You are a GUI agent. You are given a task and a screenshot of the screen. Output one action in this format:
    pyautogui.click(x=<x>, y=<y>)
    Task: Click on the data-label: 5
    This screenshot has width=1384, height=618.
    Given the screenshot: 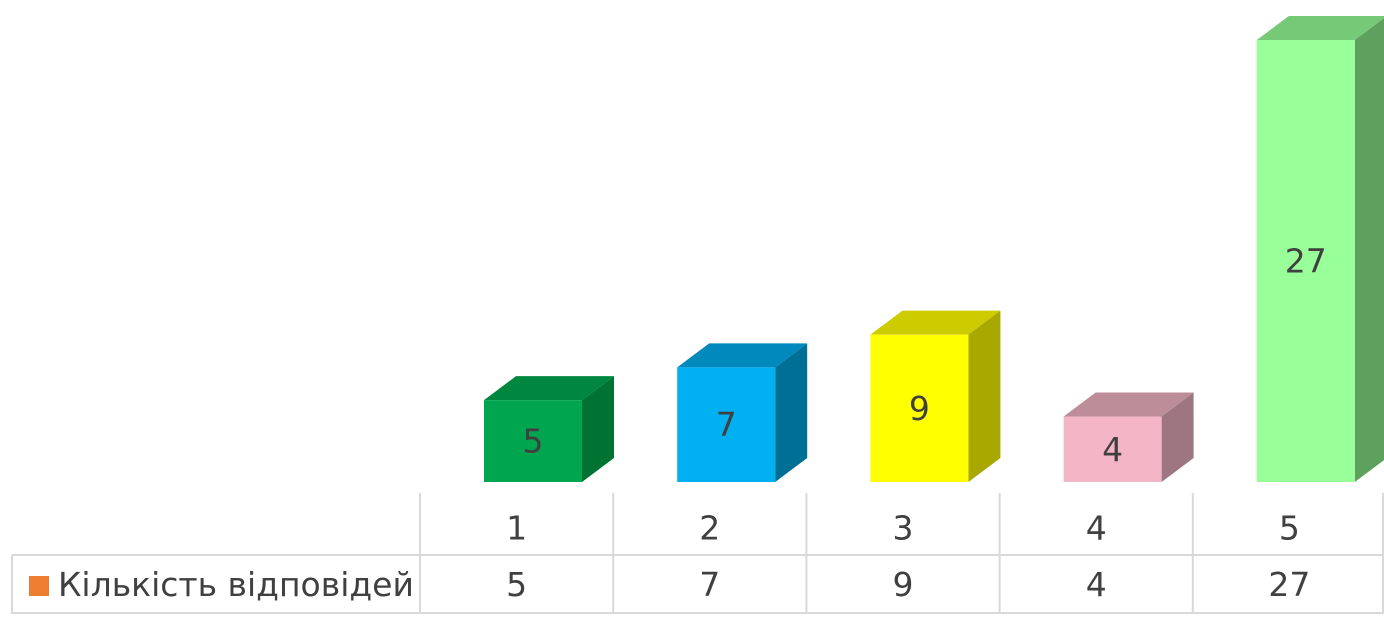 What is the action you would take?
    pyautogui.click(x=533, y=441)
    